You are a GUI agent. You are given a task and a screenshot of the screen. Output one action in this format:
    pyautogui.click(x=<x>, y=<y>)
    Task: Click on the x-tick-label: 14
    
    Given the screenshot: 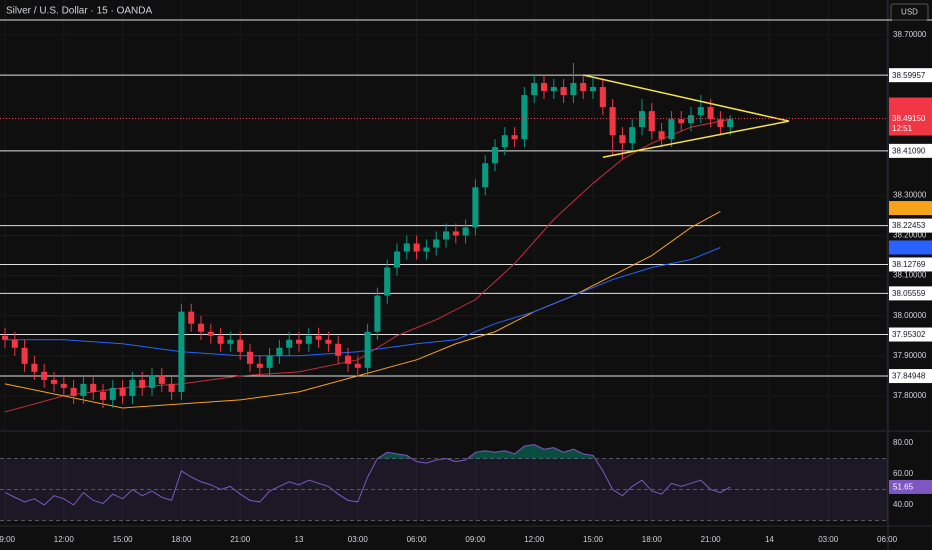 What is the action you would take?
    pyautogui.click(x=769, y=539)
    